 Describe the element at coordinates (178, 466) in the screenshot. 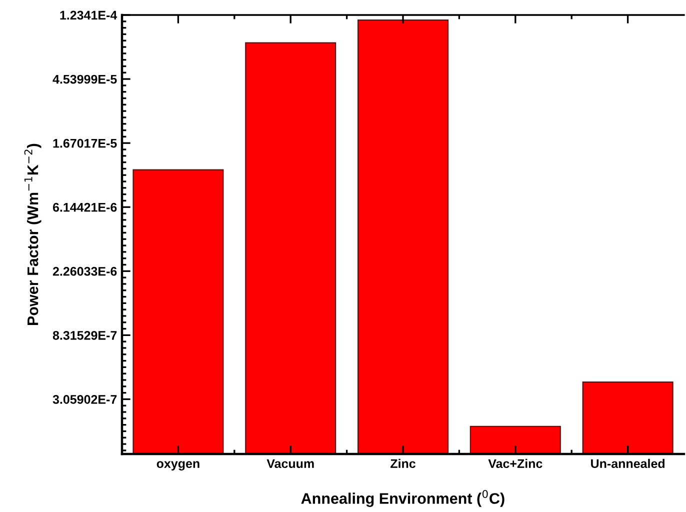

I see `x-tick-label: oxygen` at that location.